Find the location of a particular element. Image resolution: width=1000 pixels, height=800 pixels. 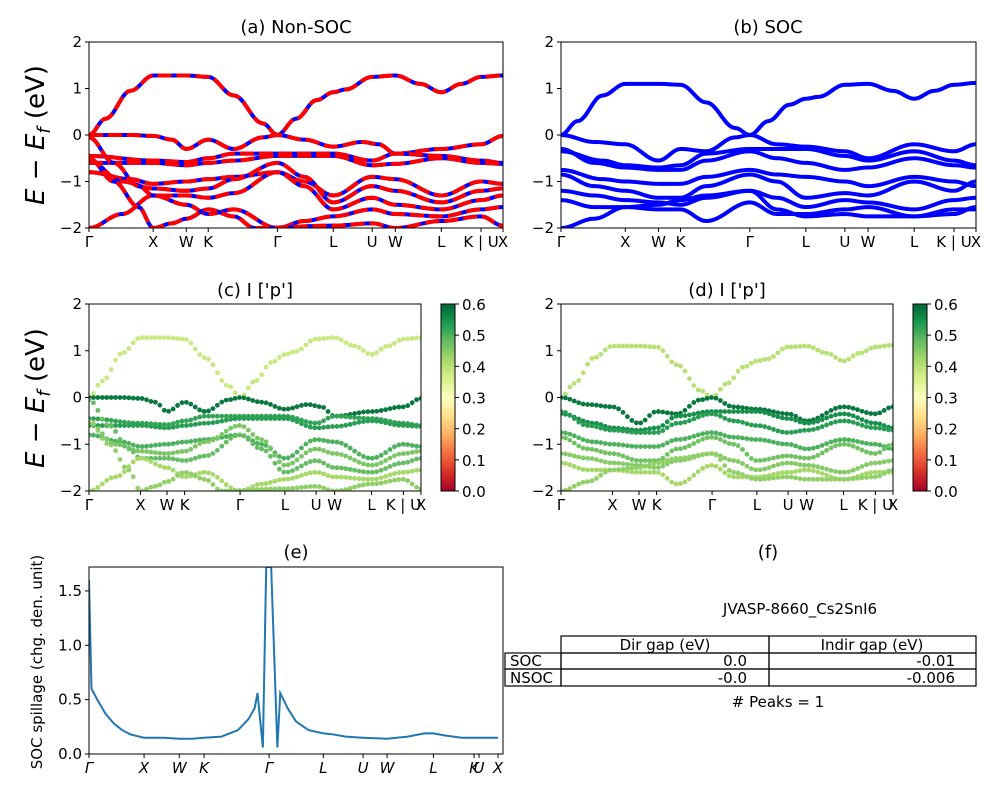

colorbar-c is located at coordinates (448, 397).